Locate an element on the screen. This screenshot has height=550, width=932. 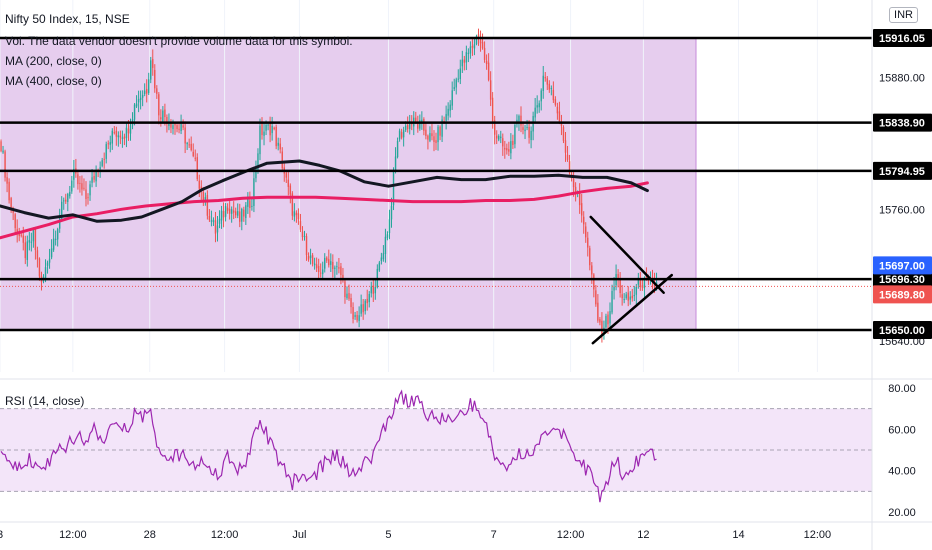
level-axis-tag-label-2: 15794.95 is located at coordinates (902, 172).